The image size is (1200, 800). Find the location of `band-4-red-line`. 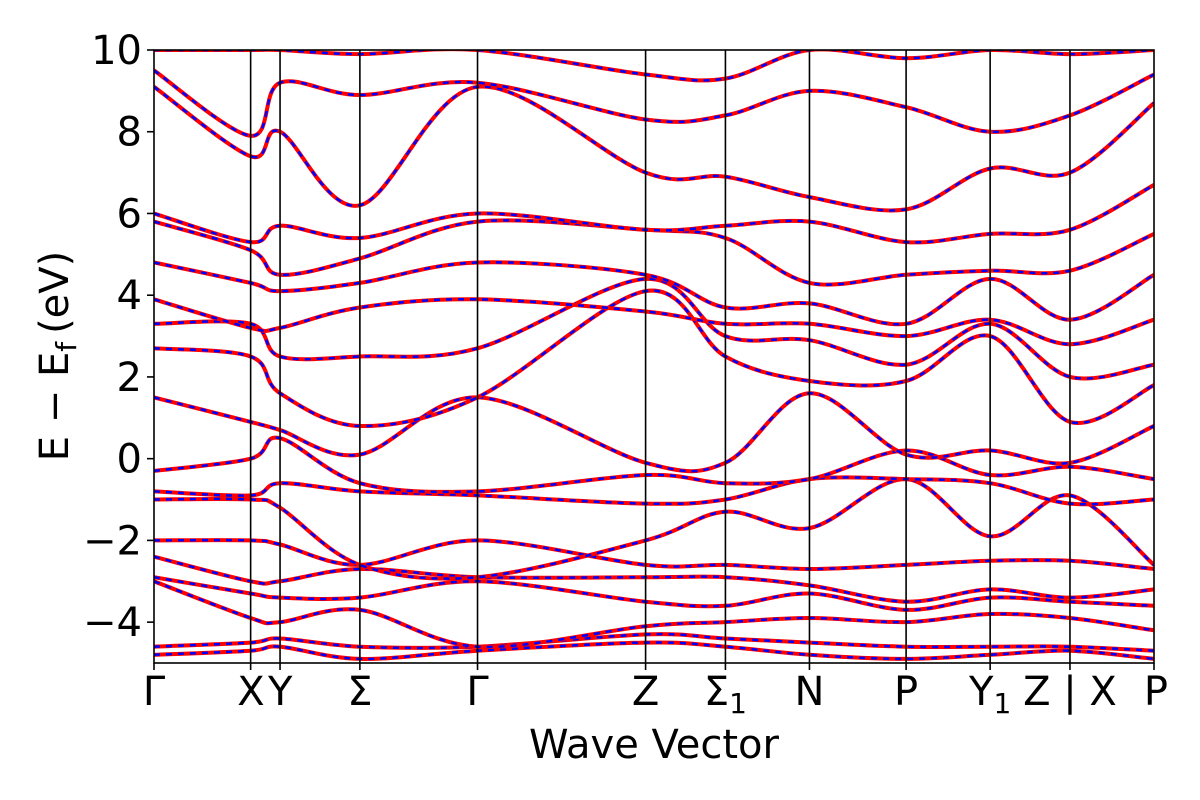

band-4-red-line is located at coordinates (654, 593).